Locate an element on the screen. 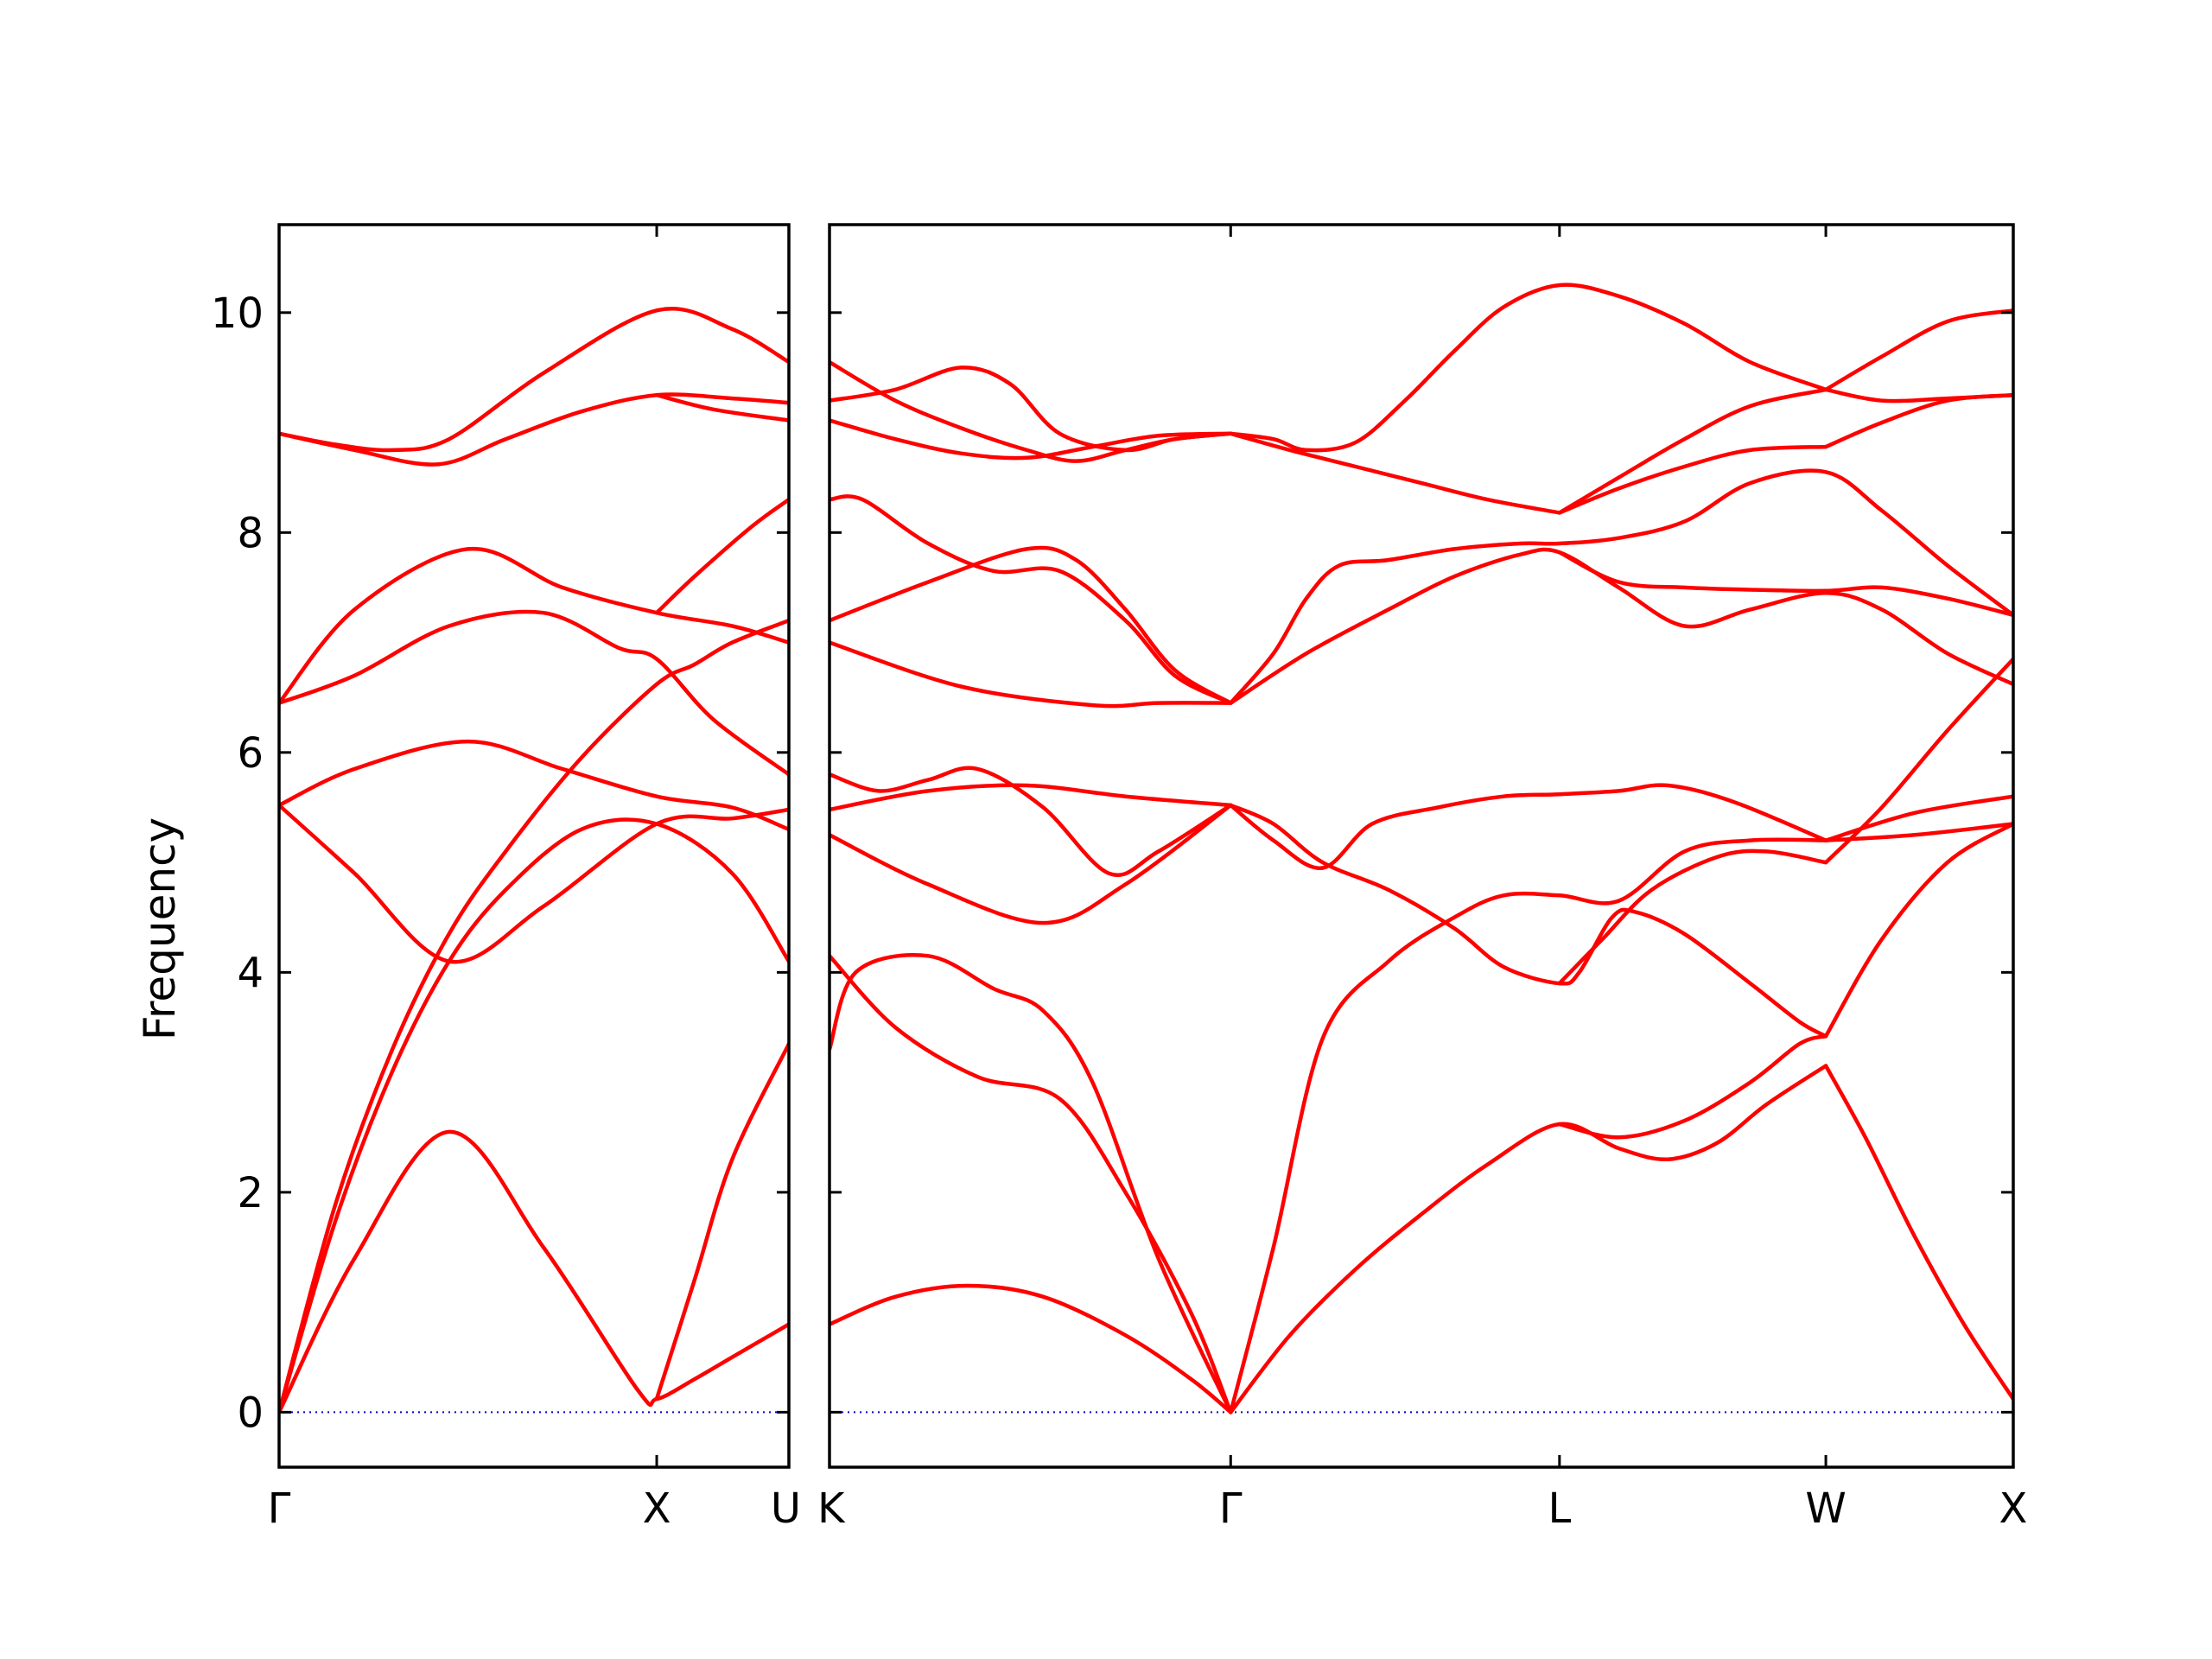  x-tick-label: K is located at coordinates (831, 1508).